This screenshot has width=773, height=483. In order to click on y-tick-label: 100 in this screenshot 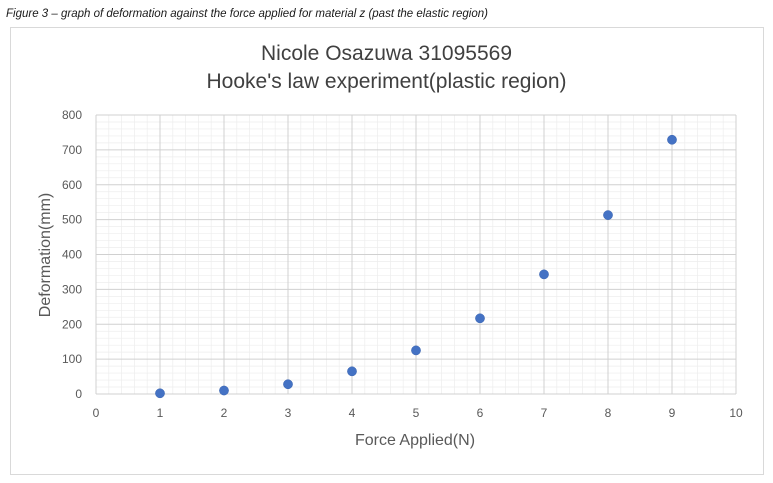, I will do `click(72, 359)`.